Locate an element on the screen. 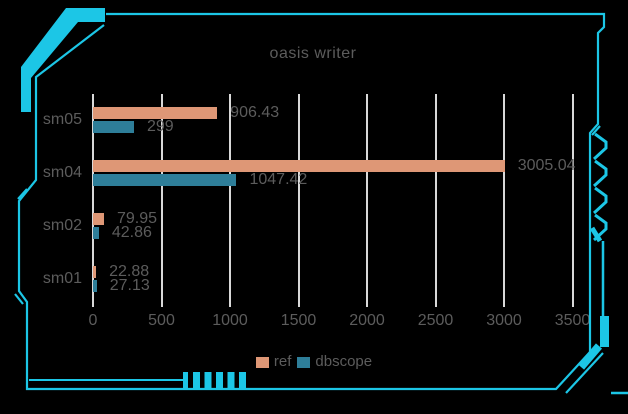 The height and width of the screenshot is (414, 628). legend-item-dbscope: dbscope is located at coordinates (335, 361).